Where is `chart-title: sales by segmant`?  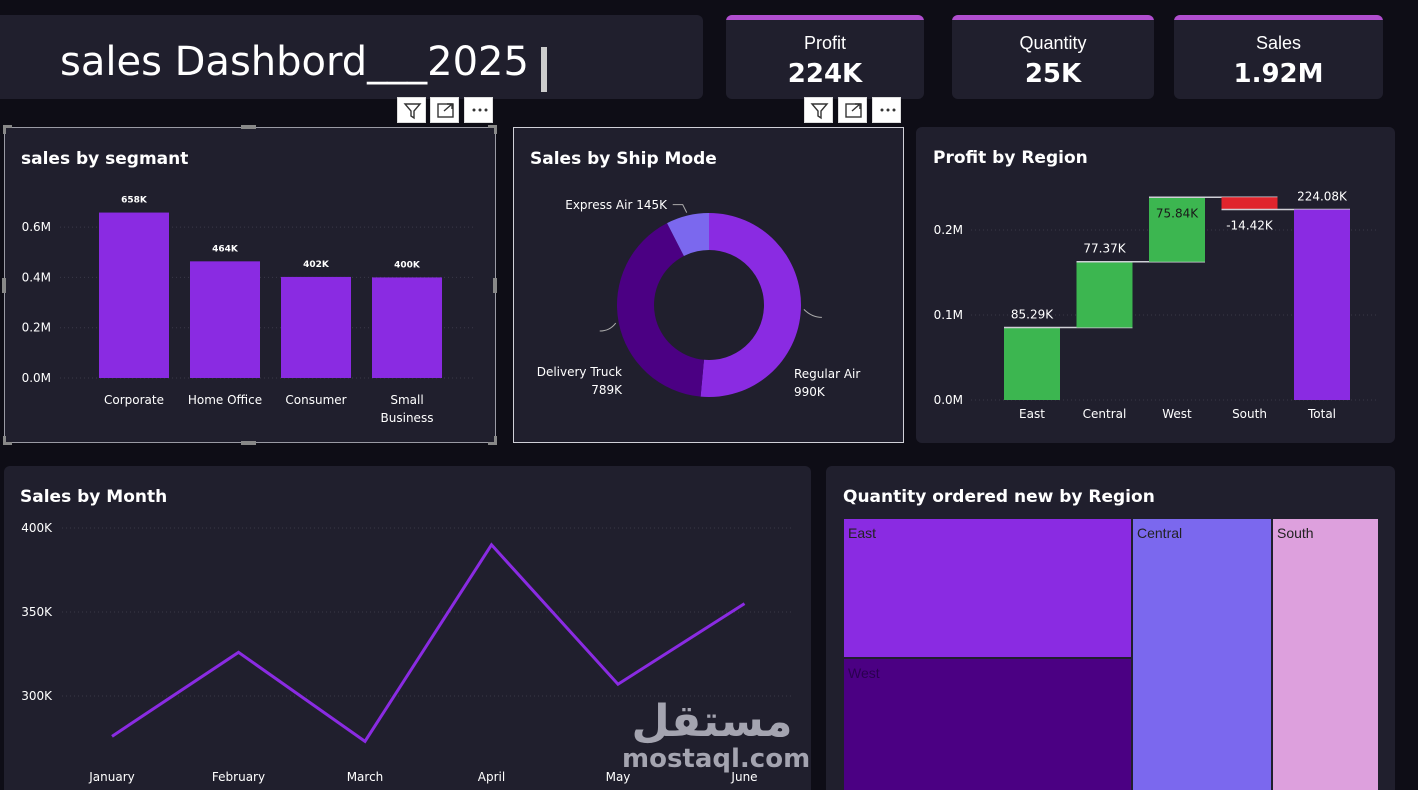 chart-title: sales by segmant is located at coordinates (105, 159).